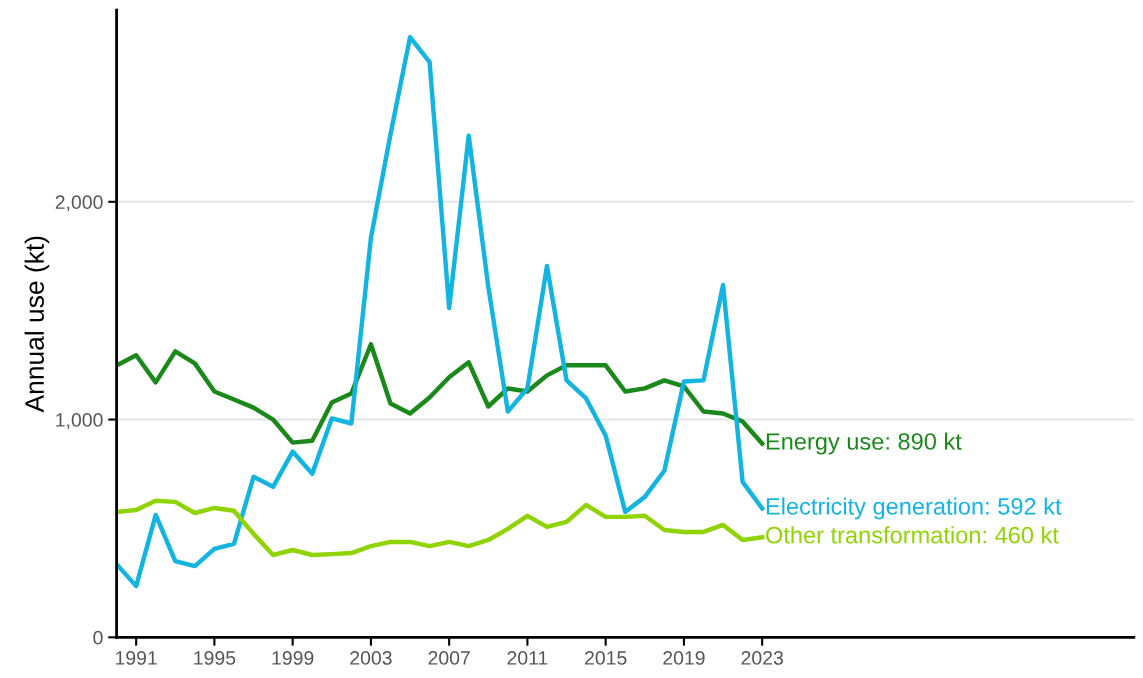  I want to click on y-tick-label: 0, so click(98, 637).